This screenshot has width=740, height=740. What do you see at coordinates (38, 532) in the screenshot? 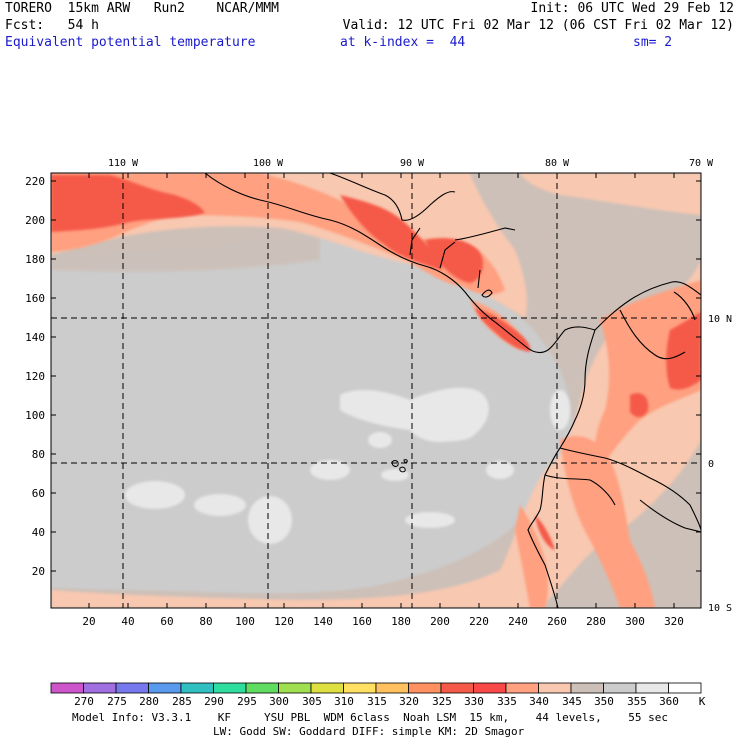
I see `y-tick-label: 40` at bounding box center [38, 532].